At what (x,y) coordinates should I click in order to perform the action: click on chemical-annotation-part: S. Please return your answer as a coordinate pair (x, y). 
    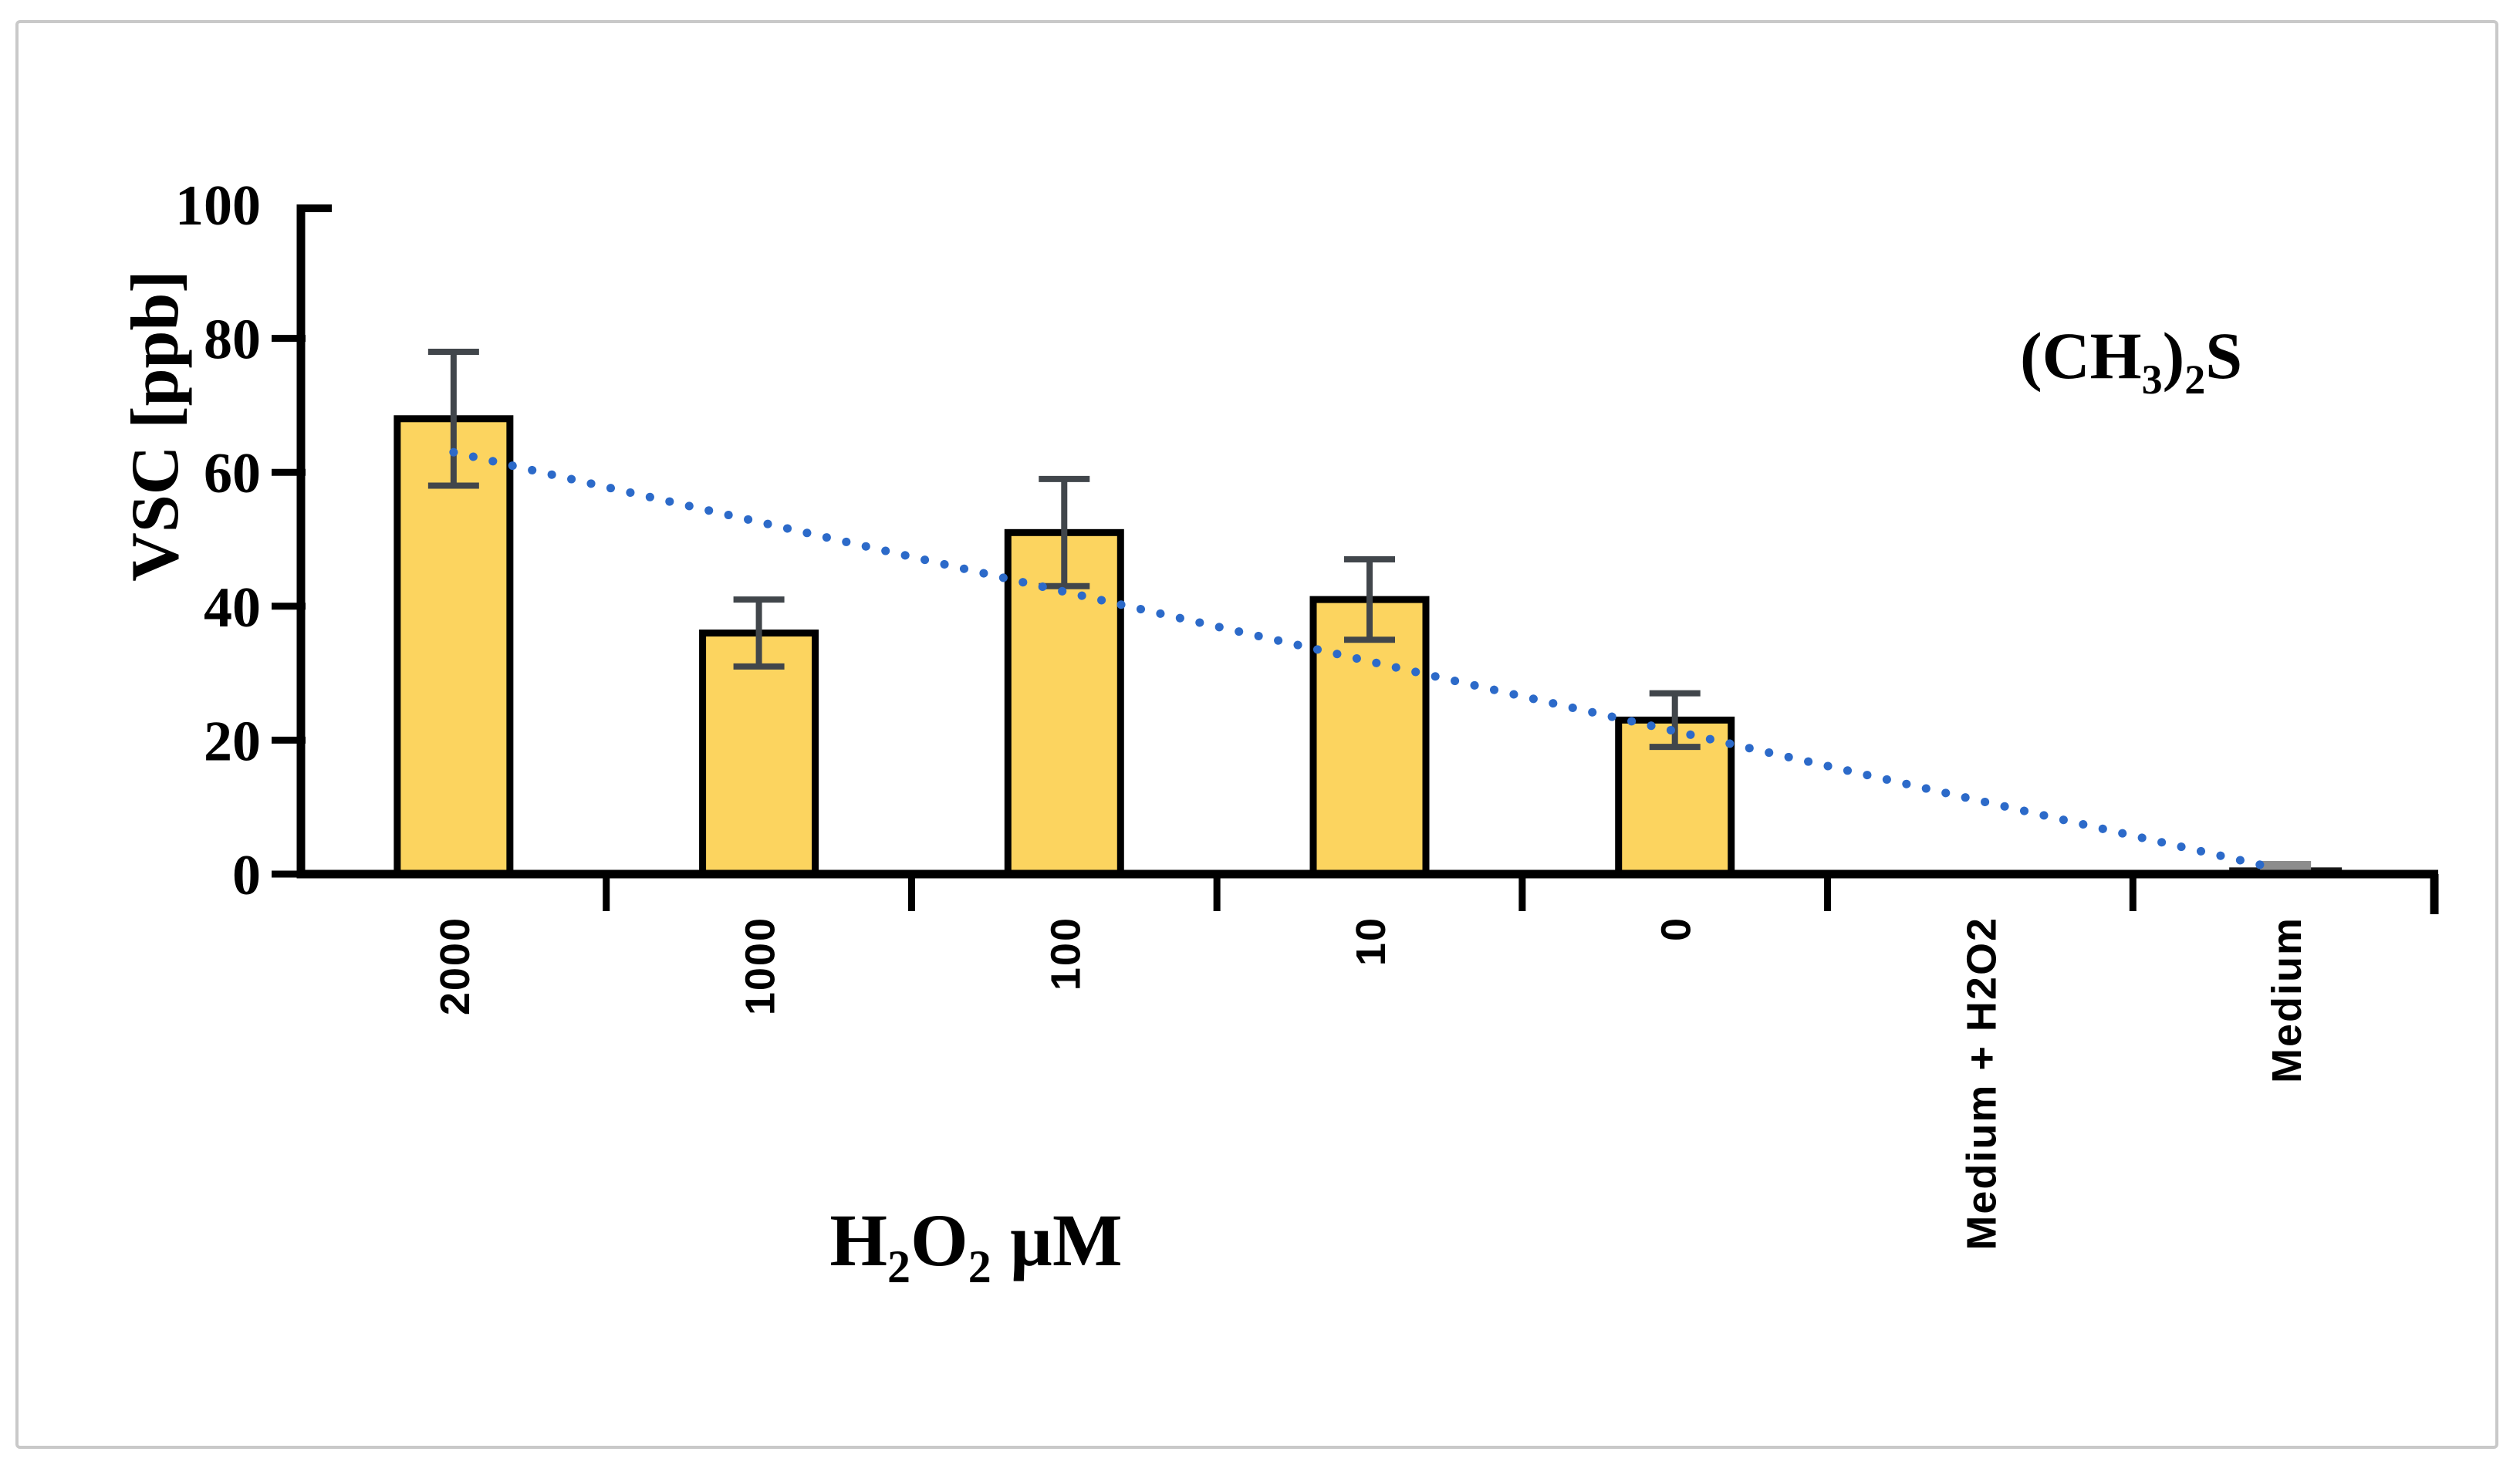
    Looking at the image, I should click on (2224, 356).